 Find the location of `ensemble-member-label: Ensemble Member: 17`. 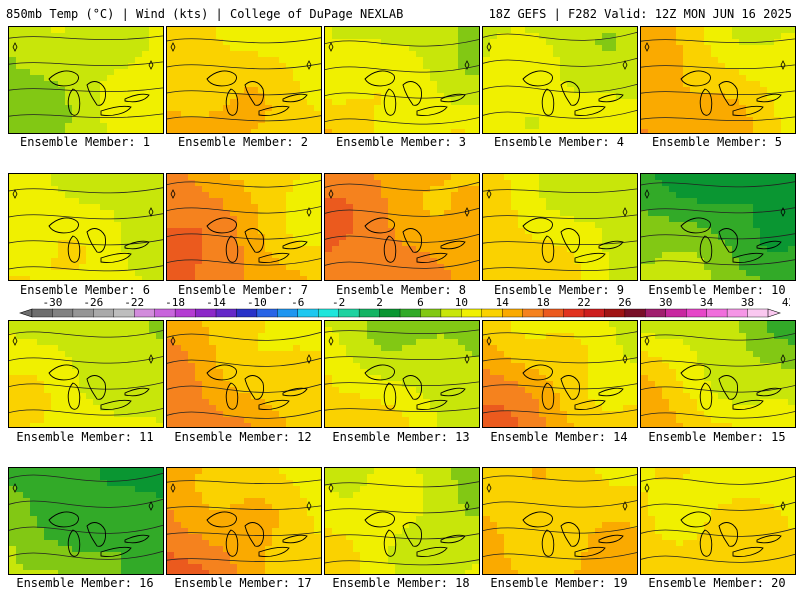

ensemble-member-label: Ensemble Member: 17 is located at coordinates (243, 583).